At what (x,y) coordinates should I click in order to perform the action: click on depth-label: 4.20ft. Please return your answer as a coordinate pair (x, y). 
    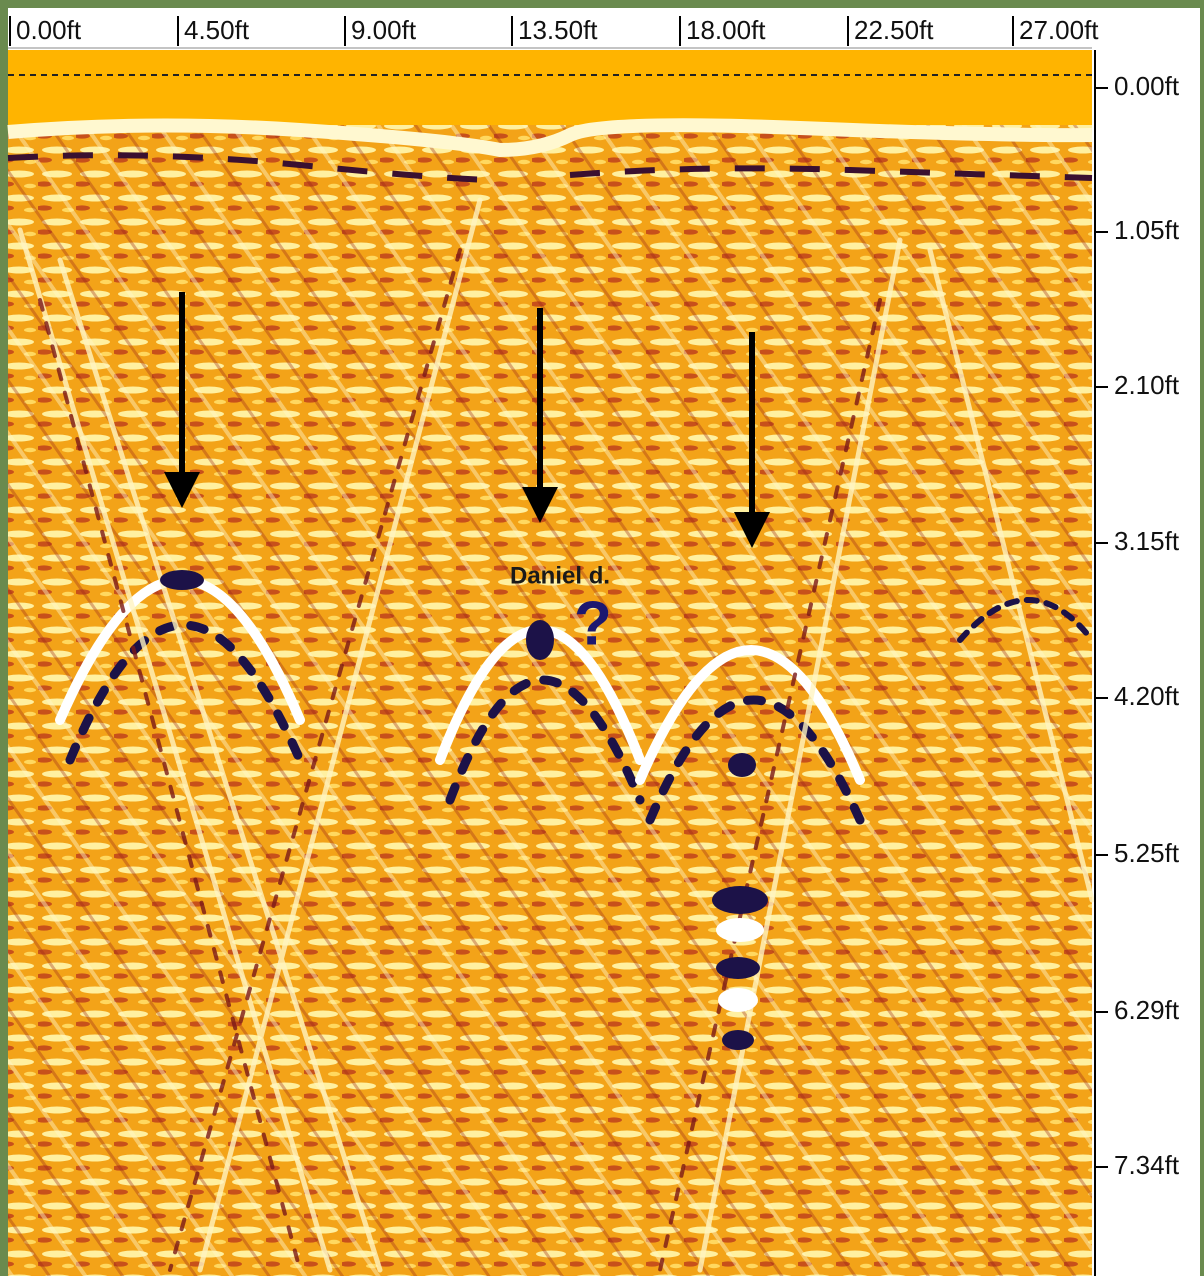
    Looking at the image, I should click on (1147, 696).